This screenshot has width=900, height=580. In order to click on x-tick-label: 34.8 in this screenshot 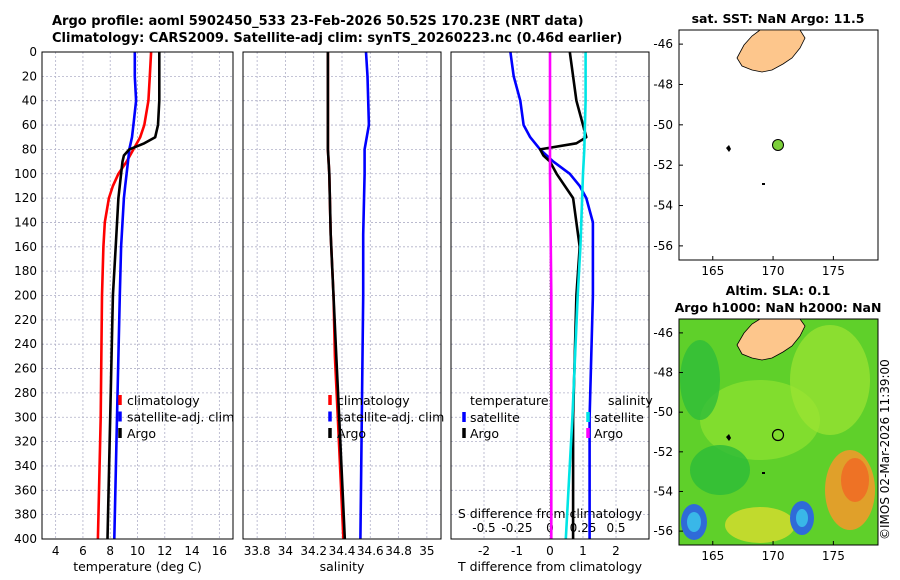, I will do `click(398, 551)`.